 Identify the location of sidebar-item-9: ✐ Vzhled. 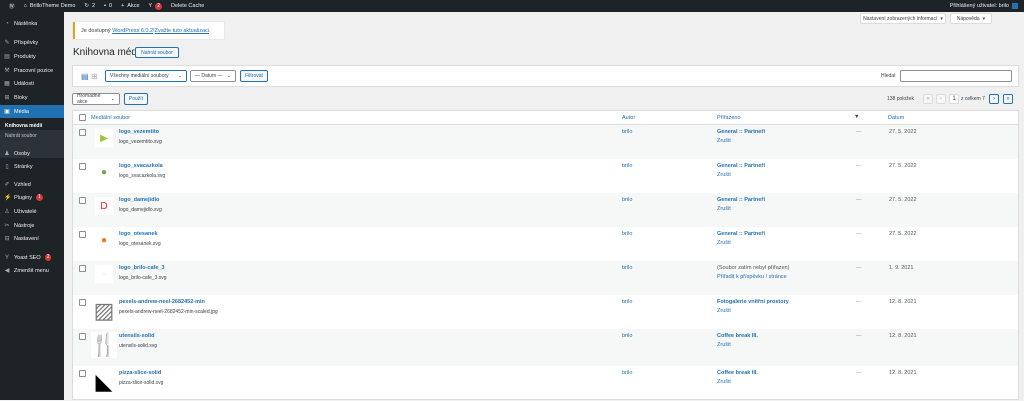
(32, 184).